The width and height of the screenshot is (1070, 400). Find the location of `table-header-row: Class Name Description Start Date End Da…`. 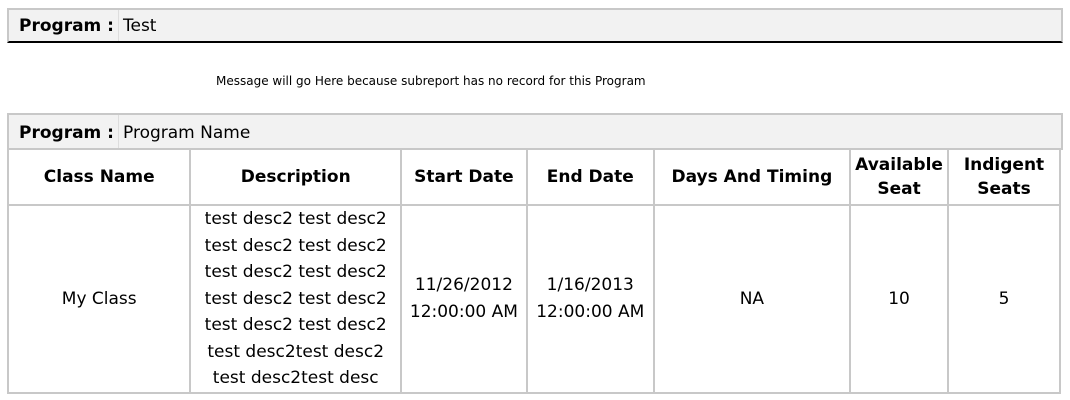

table-header-row: Class Name Description Start Date End Da… is located at coordinates (533, 177).